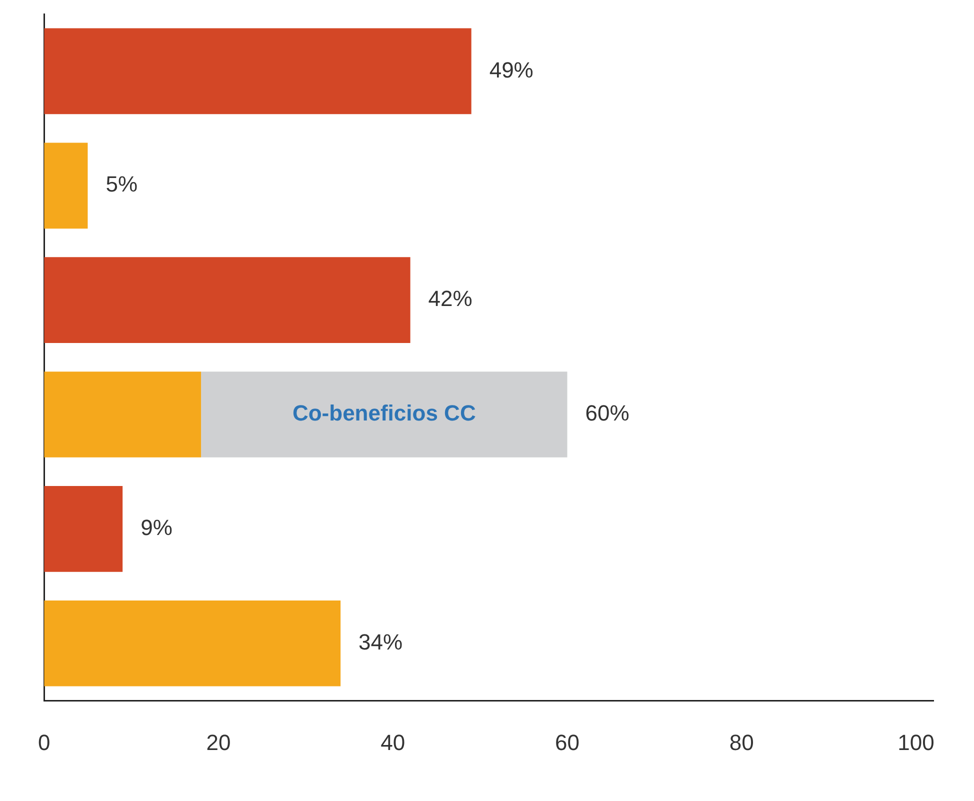 The image size is (974, 801). I want to click on total-label: 5%, so click(122, 184).